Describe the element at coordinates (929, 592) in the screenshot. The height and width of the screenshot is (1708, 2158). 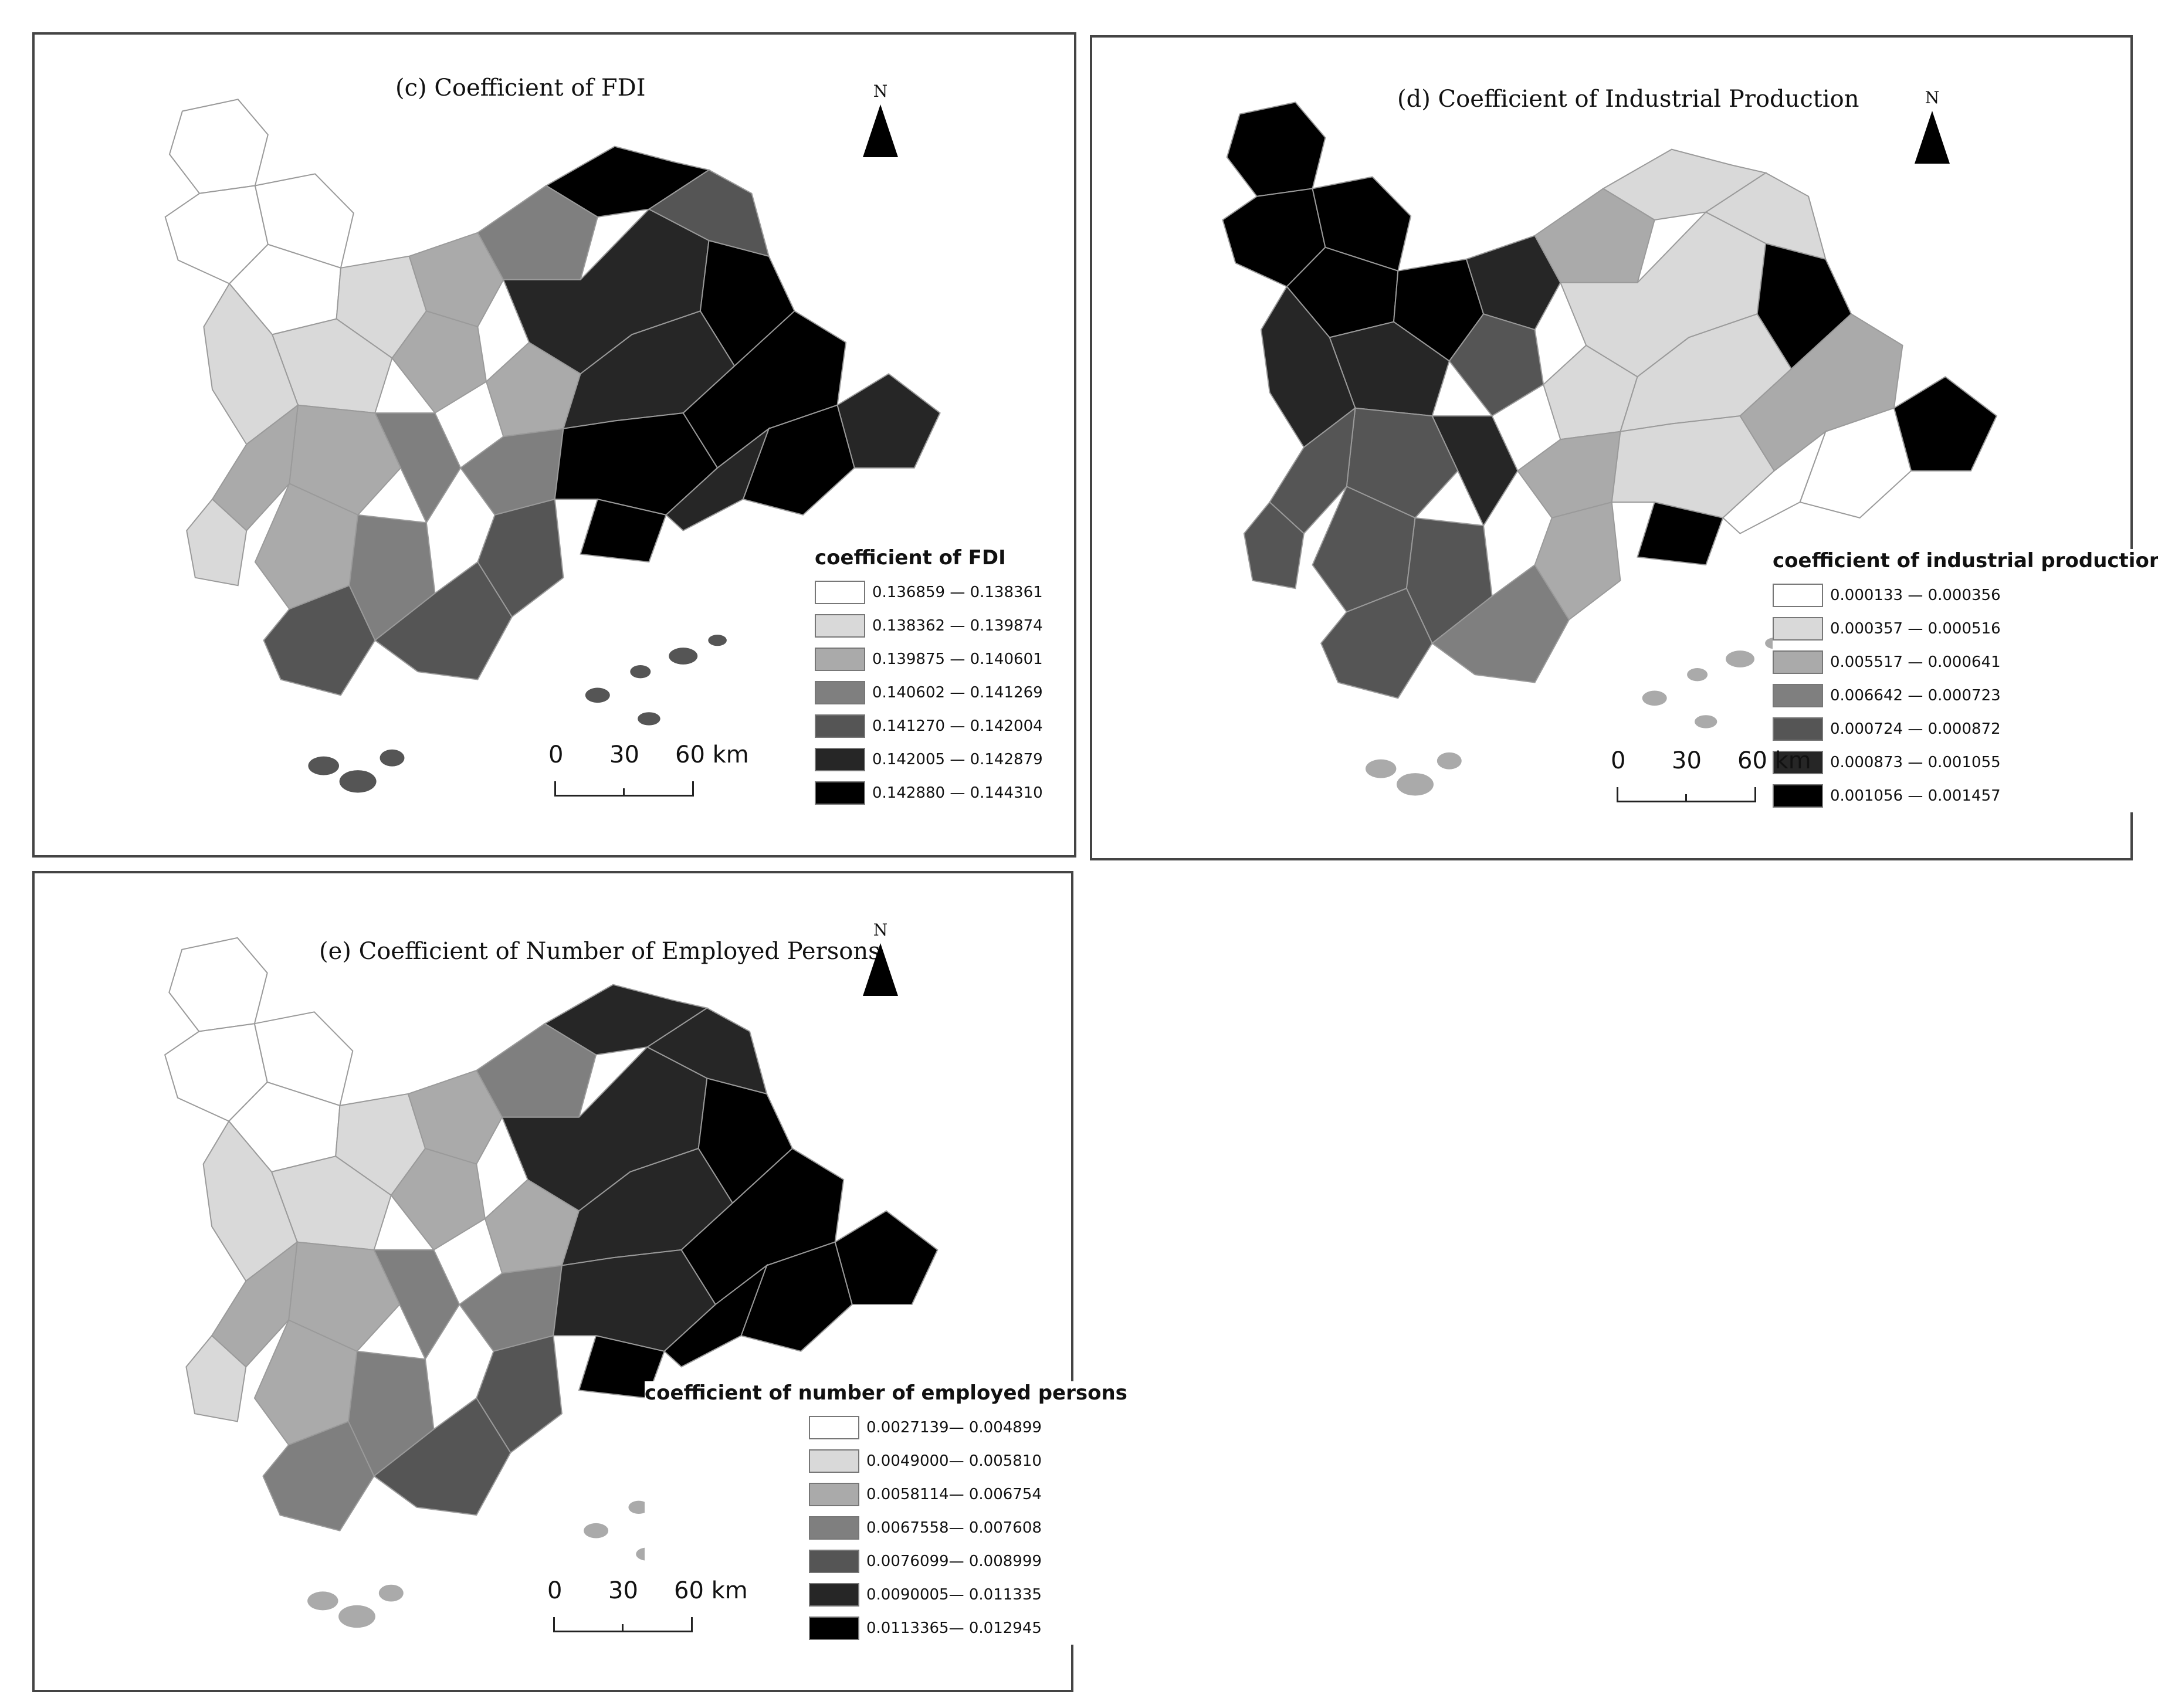
I see `legend-item: 0.136859 — 0.138361` at that location.